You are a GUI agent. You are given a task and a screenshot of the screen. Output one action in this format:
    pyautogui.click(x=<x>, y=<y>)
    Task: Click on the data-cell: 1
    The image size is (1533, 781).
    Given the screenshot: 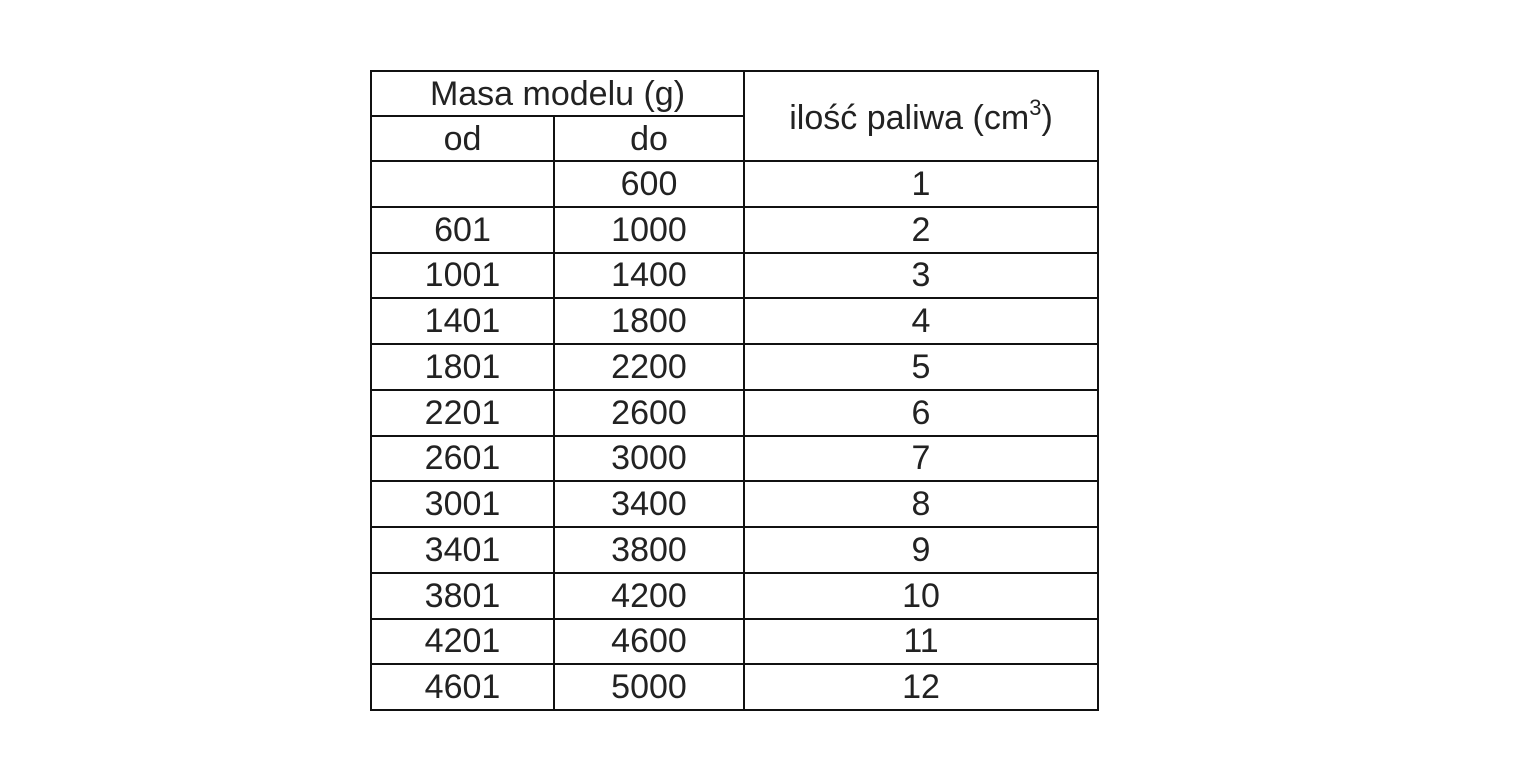 What is the action you would take?
    pyautogui.click(x=921, y=184)
    